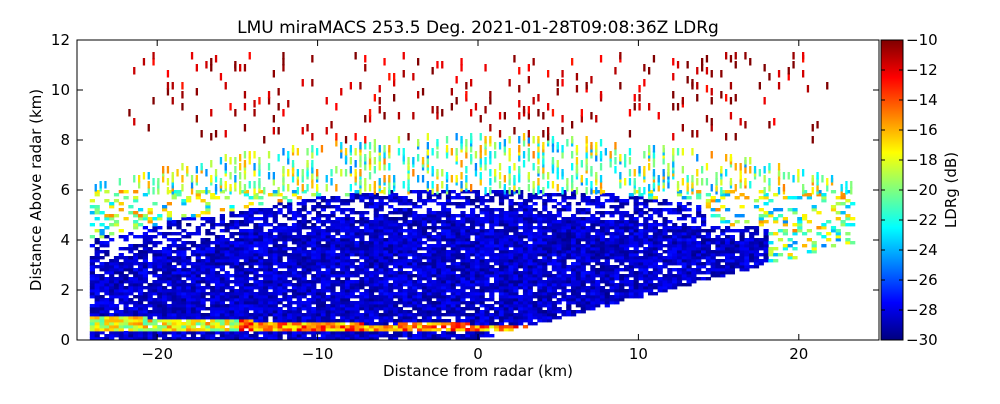  Describe the element at coordinates (36, 190) in the screenshot. I see `y-axis-label: Distance Above radar (km)` at that location.